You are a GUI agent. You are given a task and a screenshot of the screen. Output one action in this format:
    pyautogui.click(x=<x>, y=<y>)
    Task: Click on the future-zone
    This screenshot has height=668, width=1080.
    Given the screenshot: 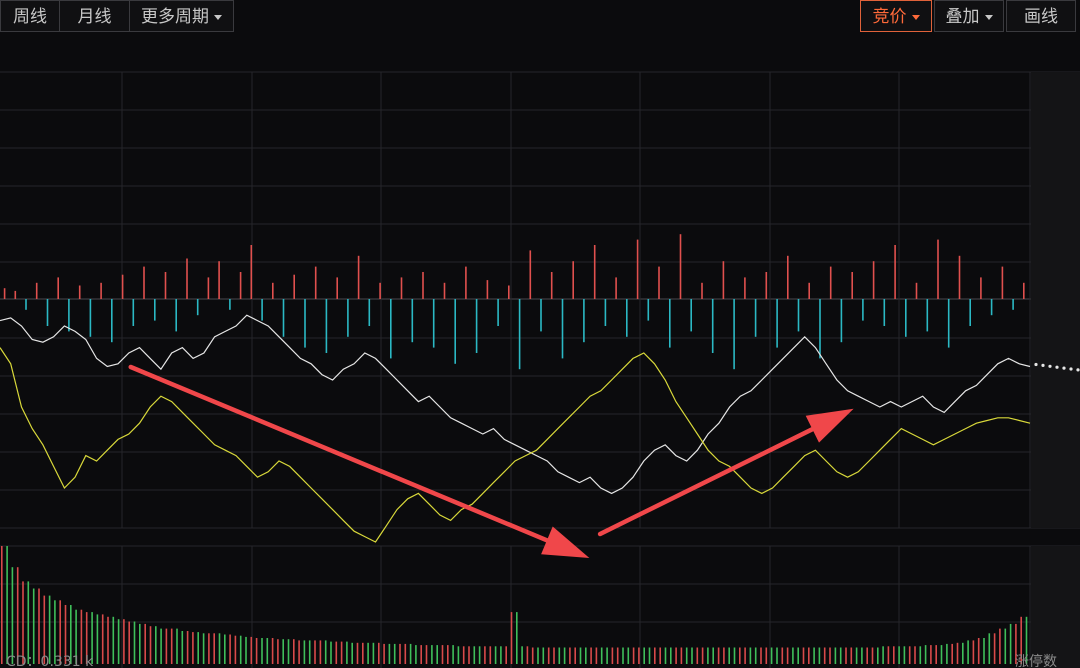 What is the action you would take?
    pyautogui.click(x=1055, y=300)
    